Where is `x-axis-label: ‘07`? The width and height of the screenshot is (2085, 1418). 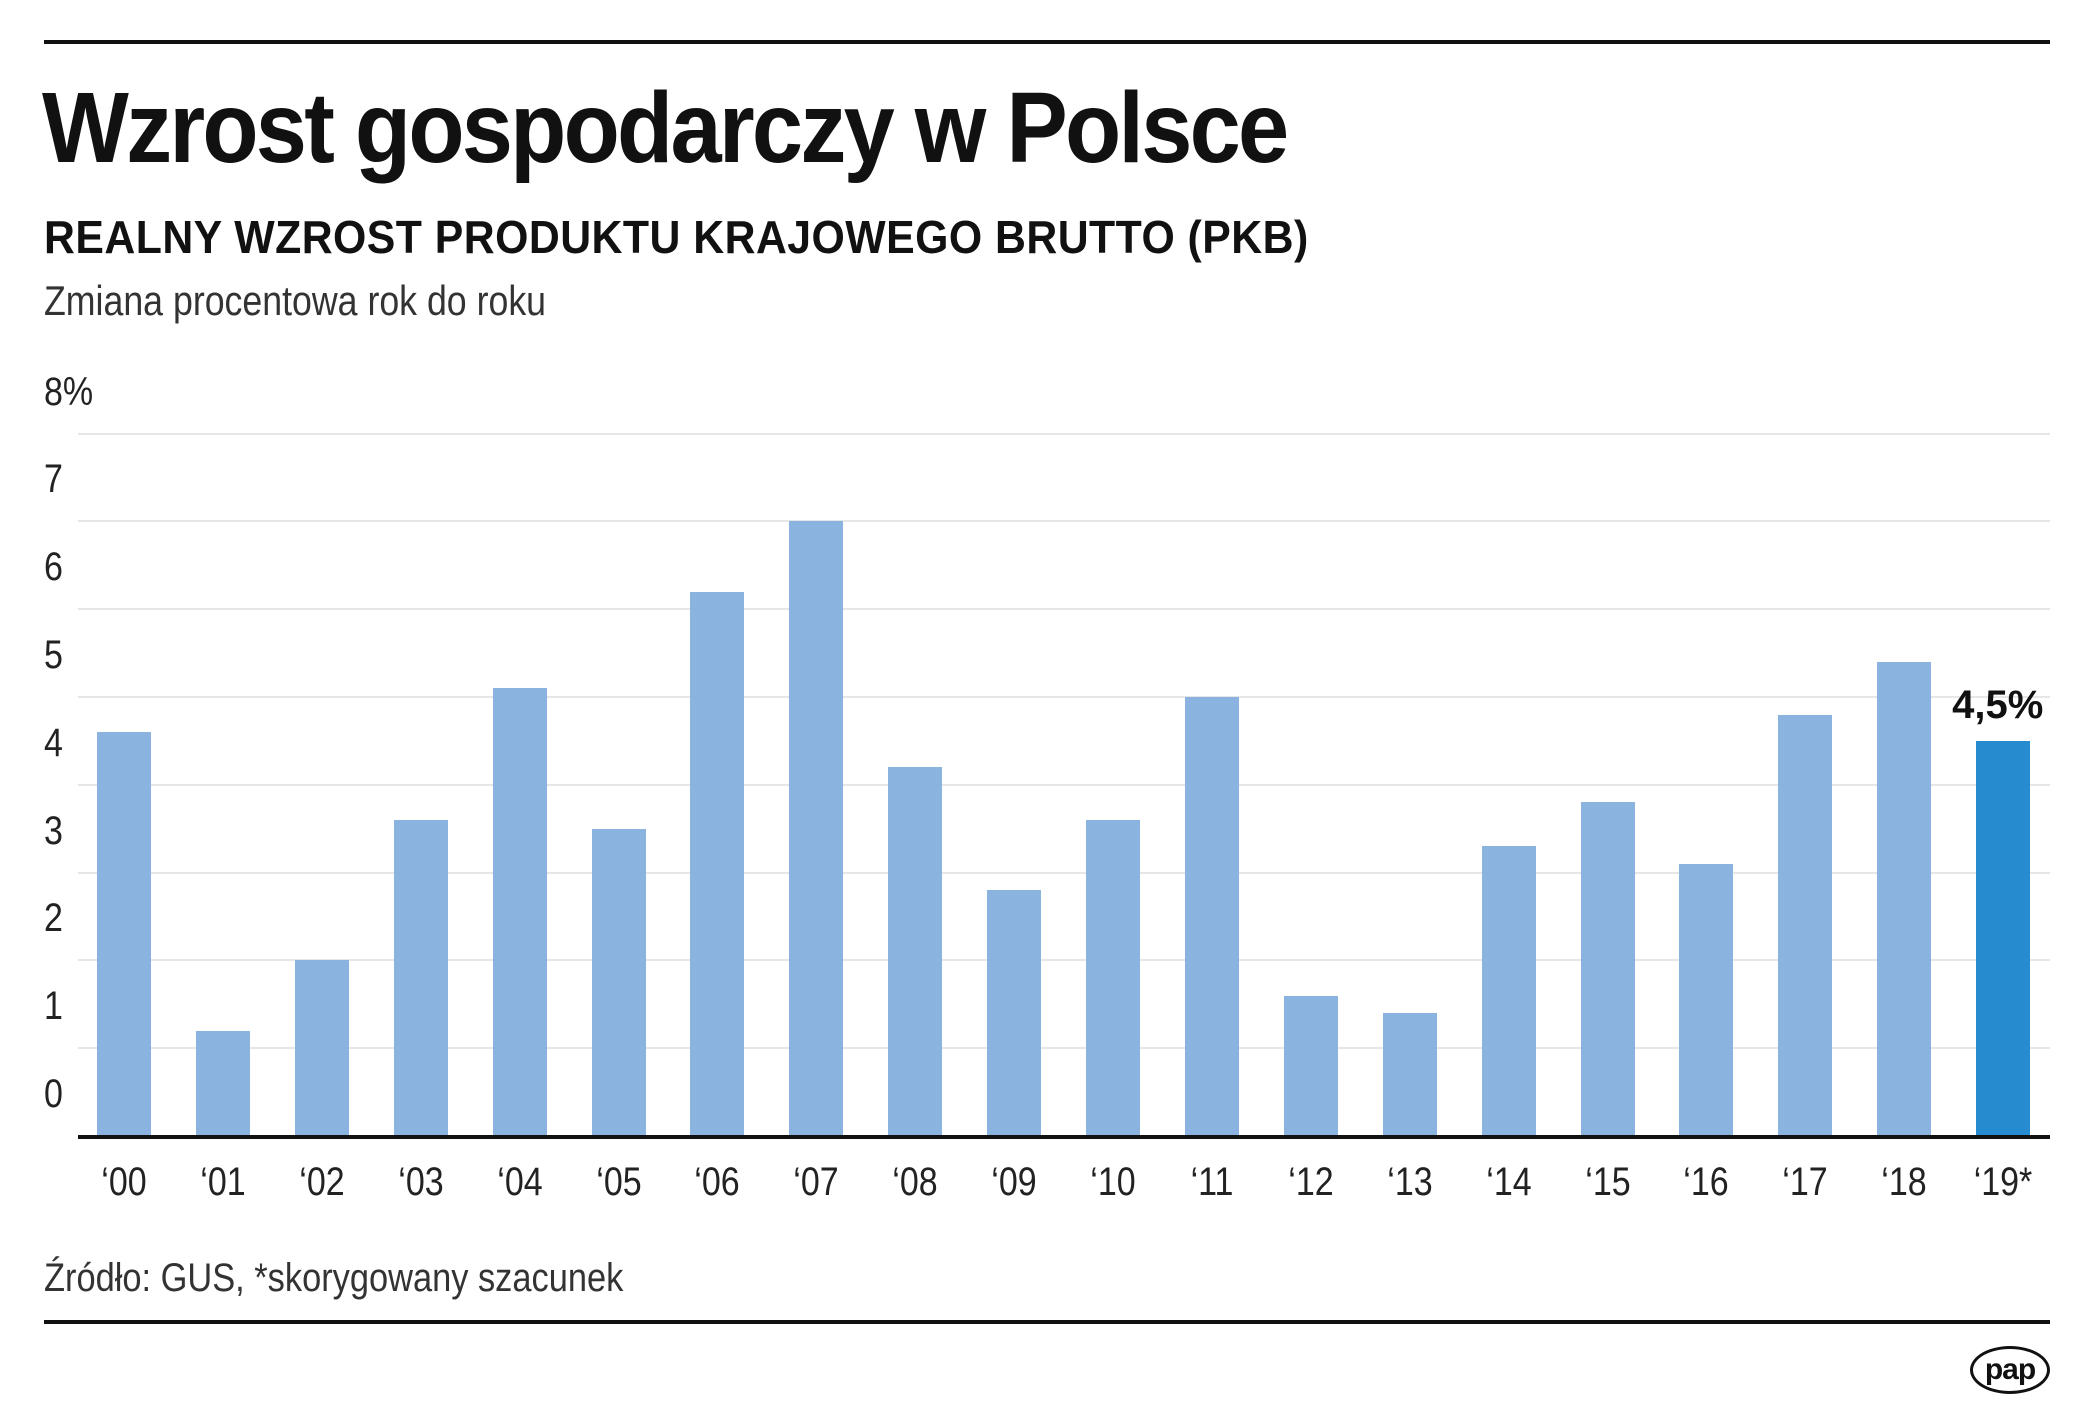
x-axis-label: ‘07 is located at coordinates (816, 1182).